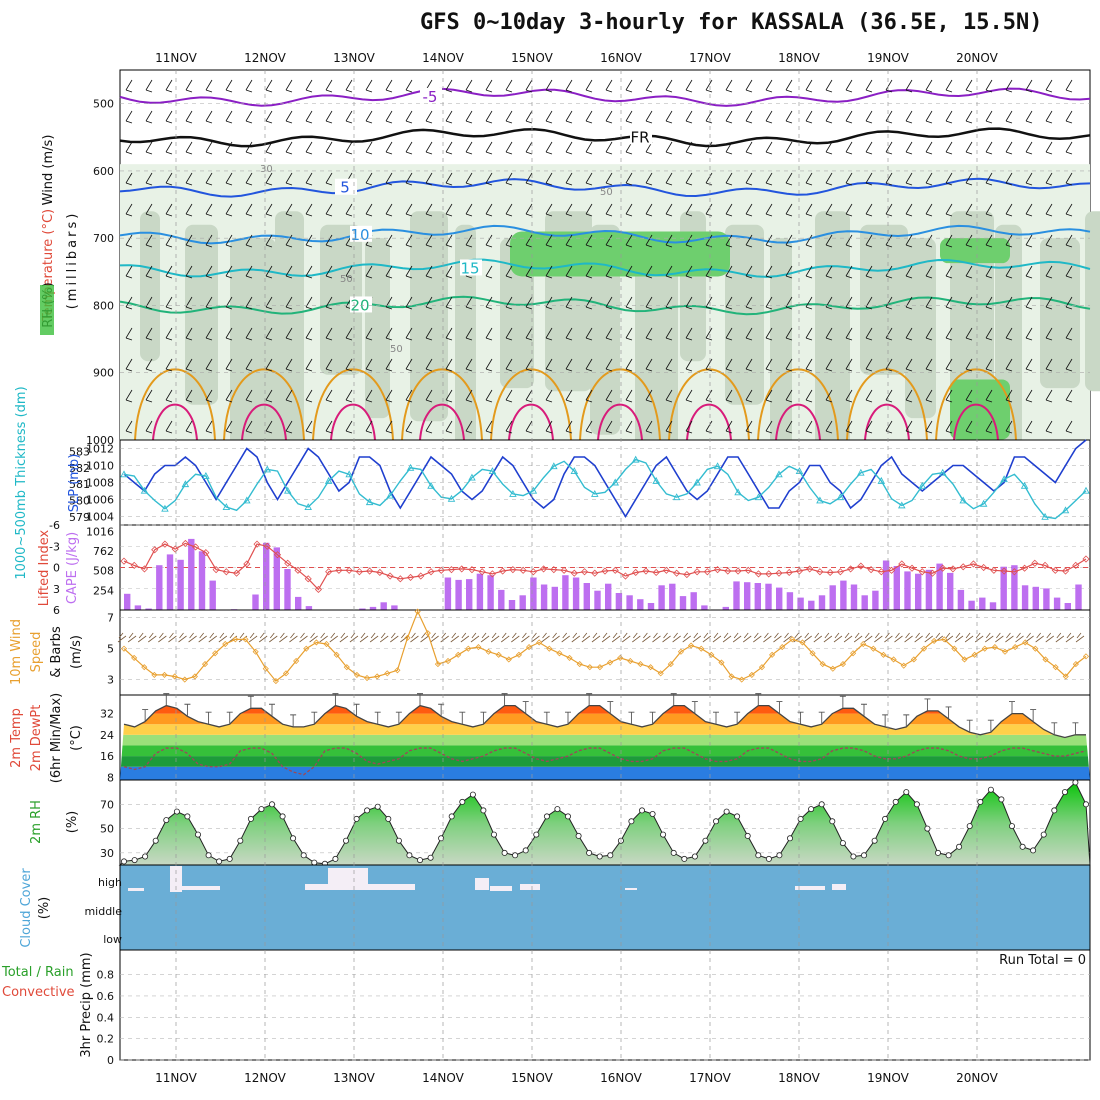  I want to click on cape-ylabel: CAPE (J/kg), so click(72, 568).